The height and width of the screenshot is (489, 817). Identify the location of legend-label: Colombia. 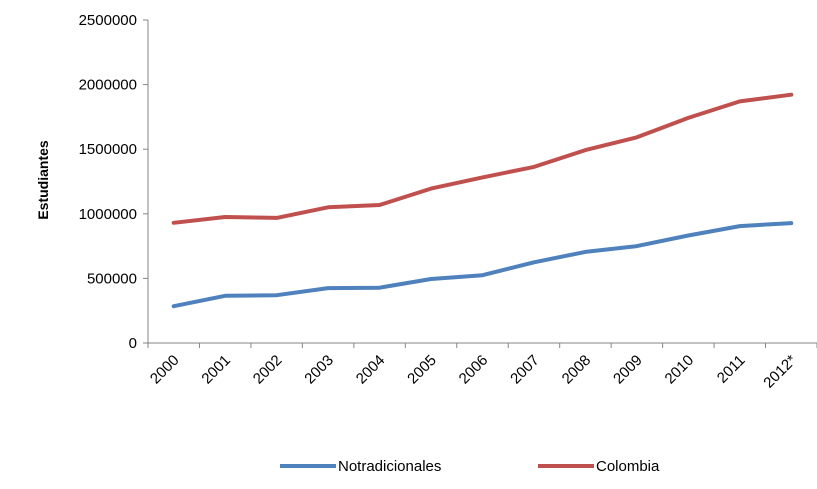
(628, 466).